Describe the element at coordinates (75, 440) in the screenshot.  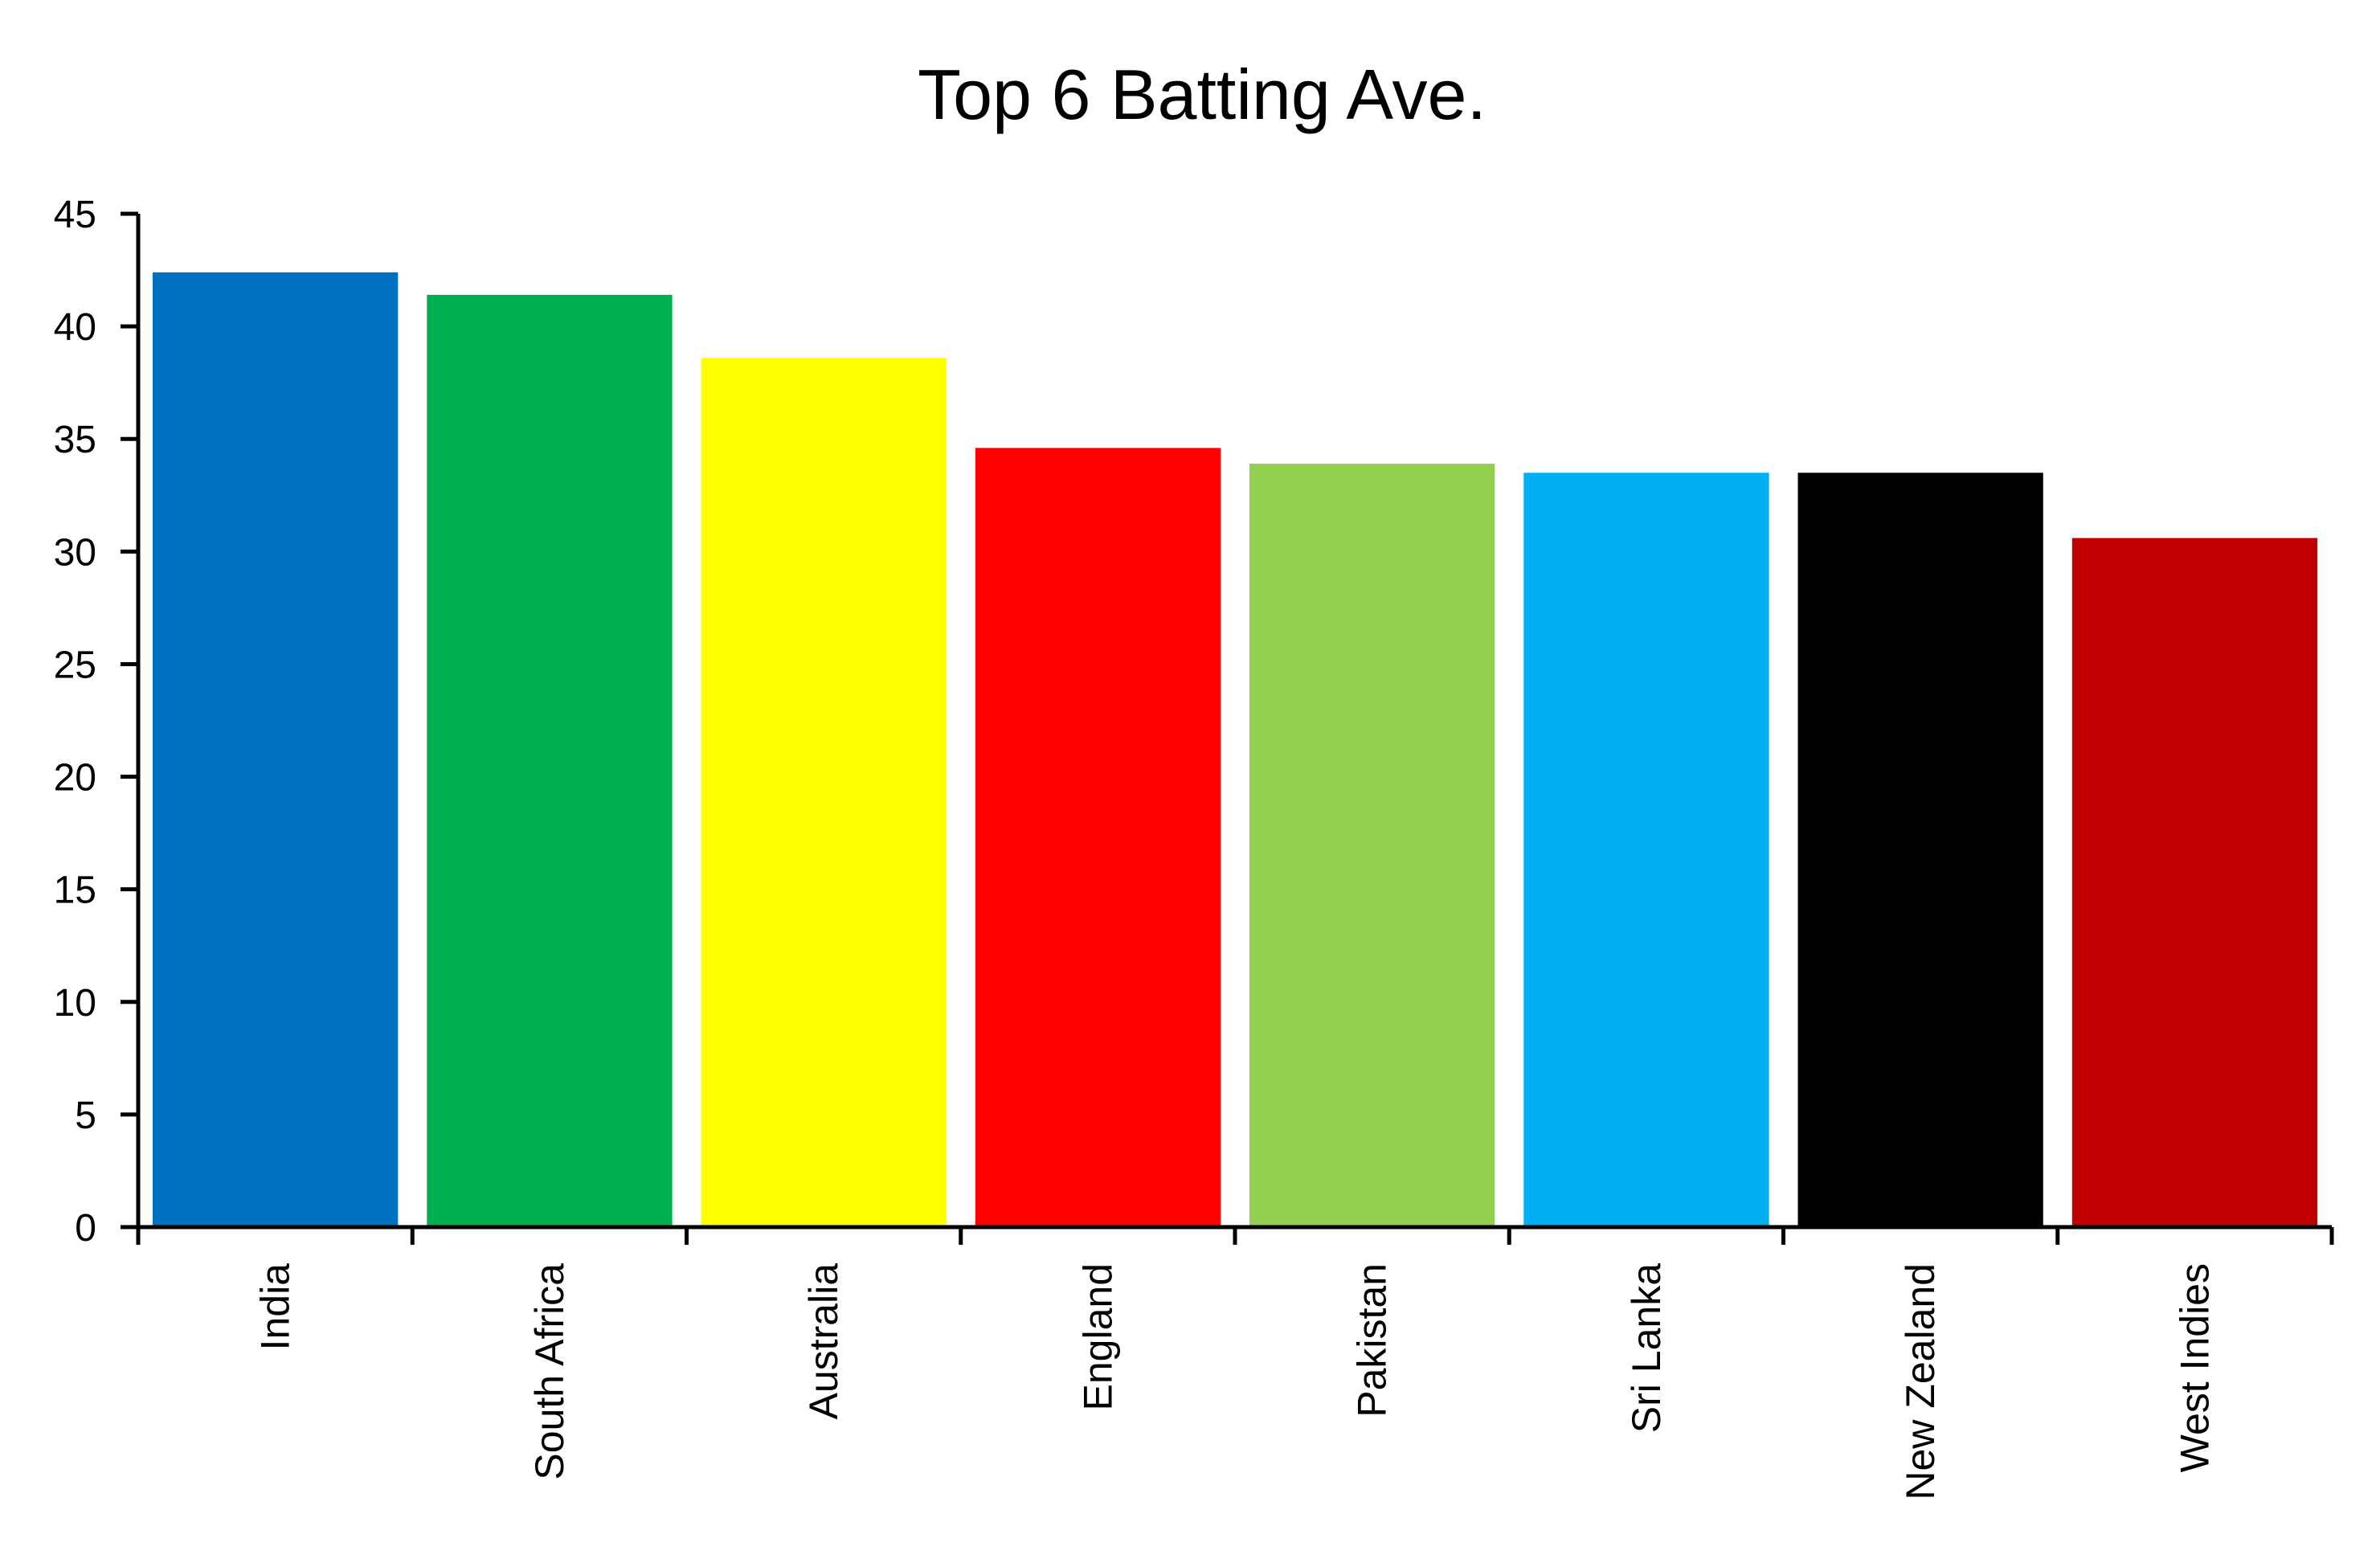
I see `y-tick-label: 35` at that location.